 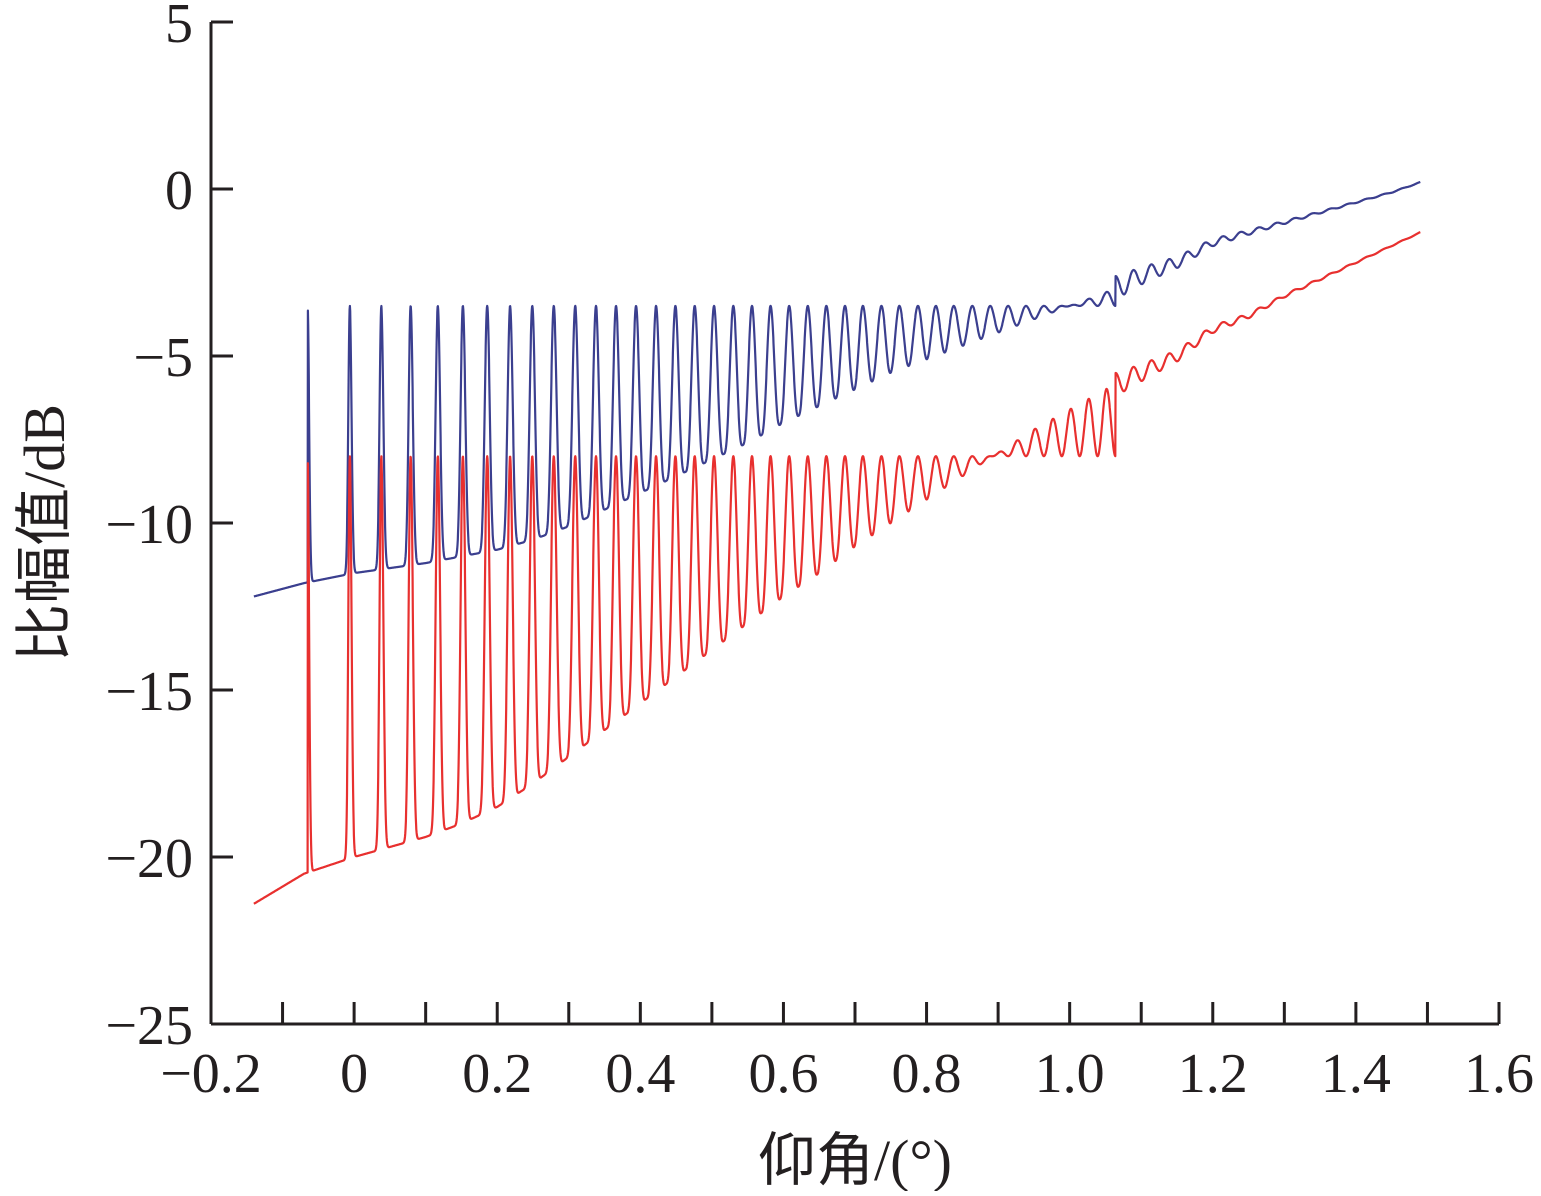 I want to click on x-tick-label: 0.4, so click(x=640, y=1074).